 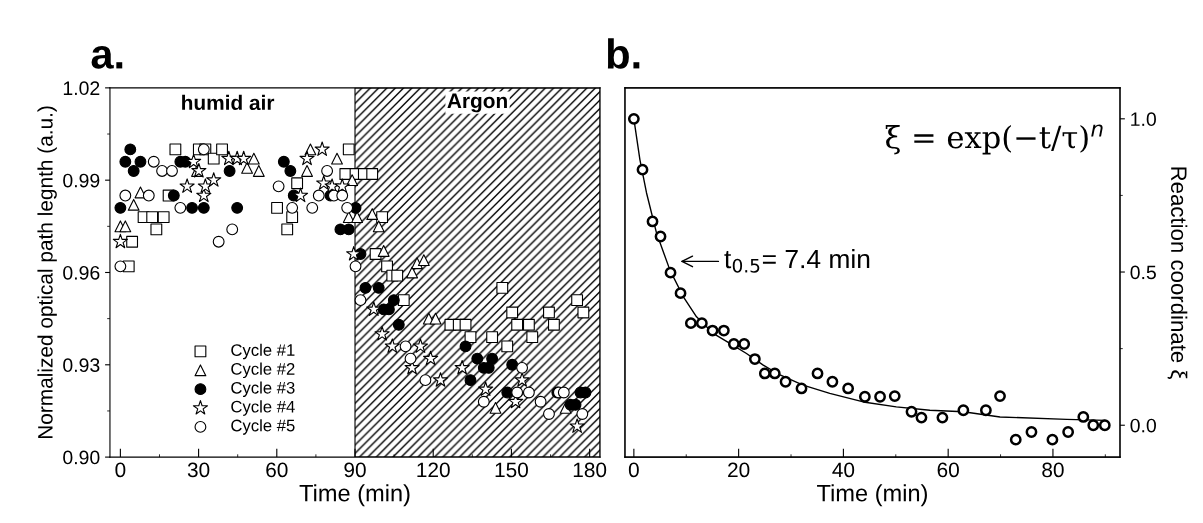 I want to click on x-tick-label: 180, so click(x=590, y=470).